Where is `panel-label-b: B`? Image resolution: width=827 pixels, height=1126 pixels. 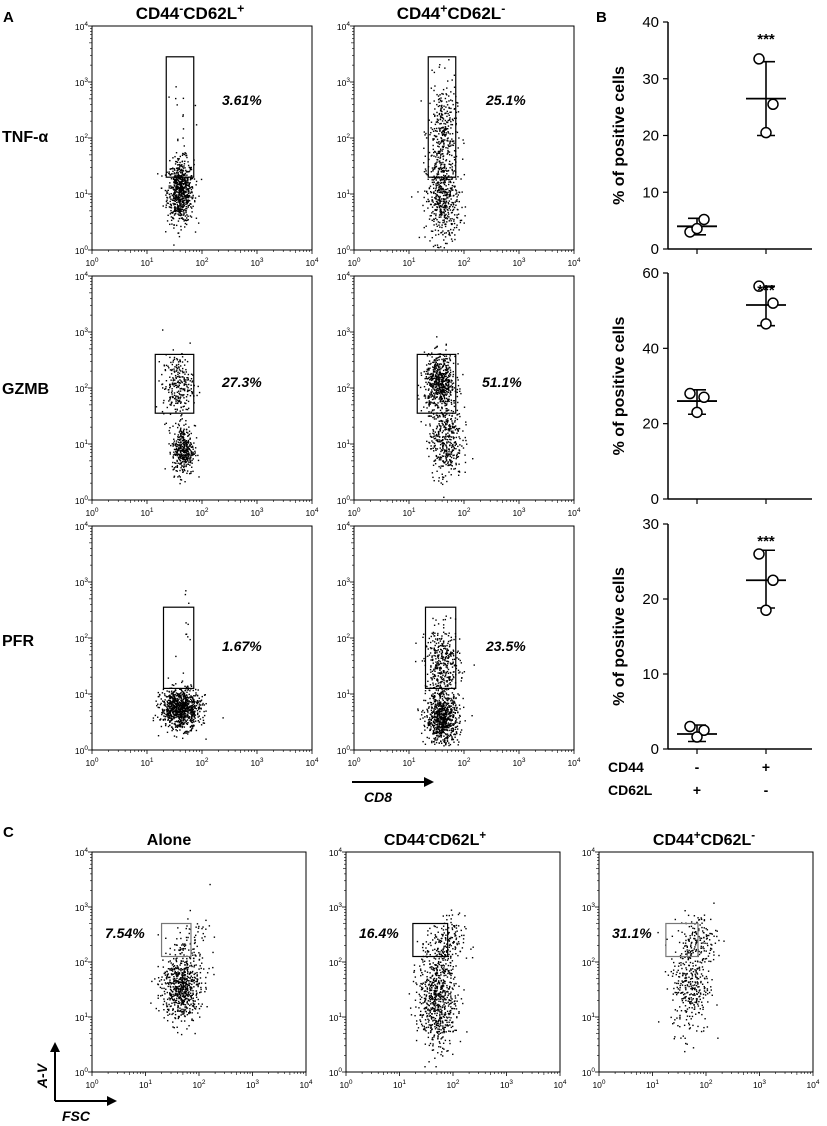 panel-label-b: B is located at coordinates (601, 17).